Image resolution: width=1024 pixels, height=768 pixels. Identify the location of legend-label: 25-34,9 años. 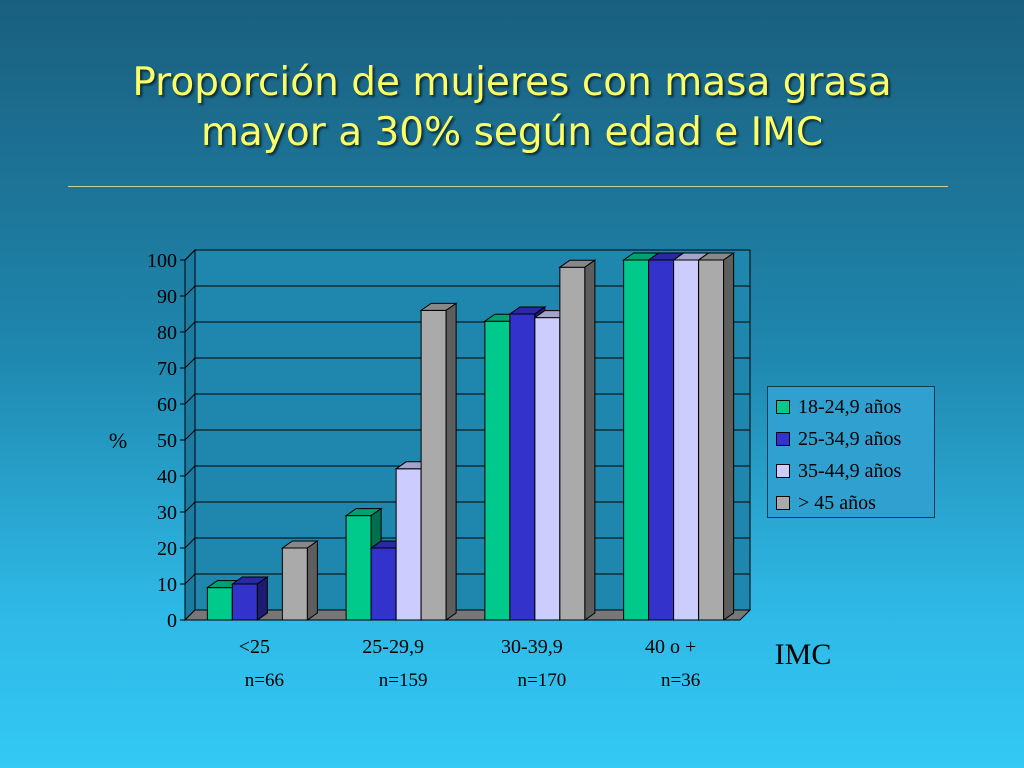
(850, 438).